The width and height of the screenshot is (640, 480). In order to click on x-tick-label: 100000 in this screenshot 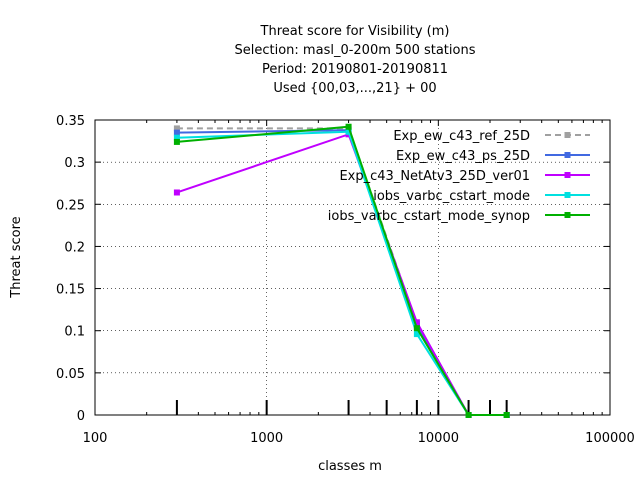, I will do `click(610, 438)`.